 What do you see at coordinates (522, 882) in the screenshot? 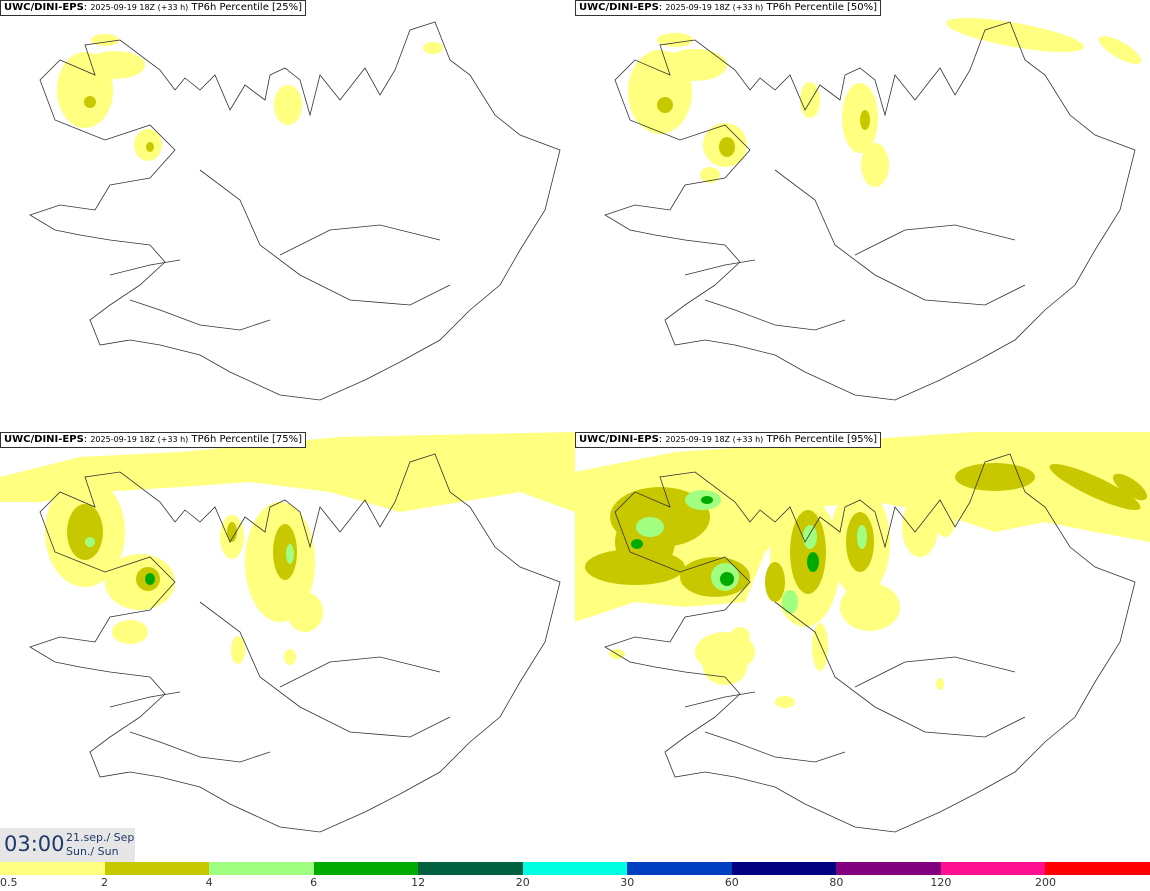
I see `colorbar-label: 20` at bounding box center [522, 882].